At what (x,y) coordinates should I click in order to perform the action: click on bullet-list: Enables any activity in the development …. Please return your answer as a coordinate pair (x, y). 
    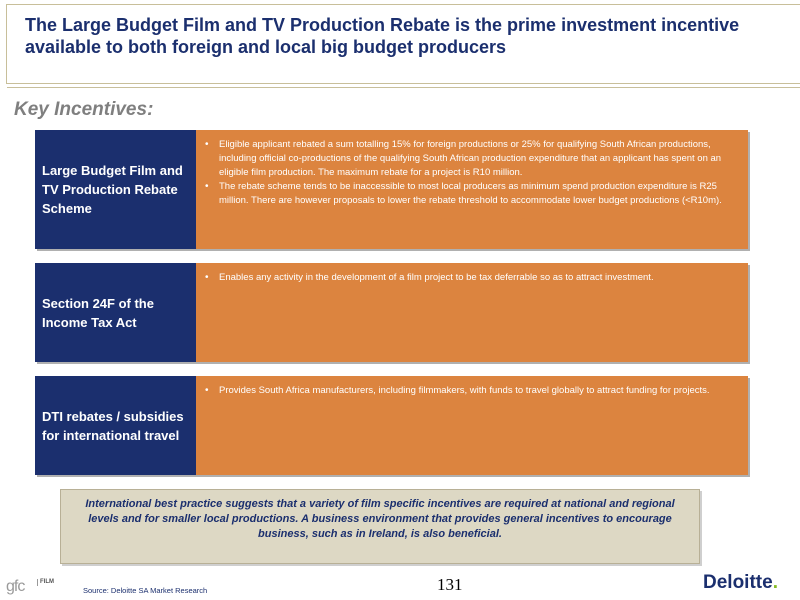
    Looking at the image, I should click on (471, 278).